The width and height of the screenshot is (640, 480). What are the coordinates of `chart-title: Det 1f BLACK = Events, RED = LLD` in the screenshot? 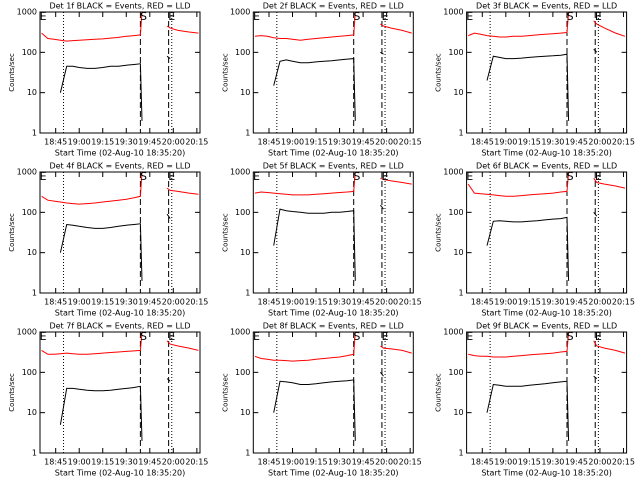 It's located at (119, 6).